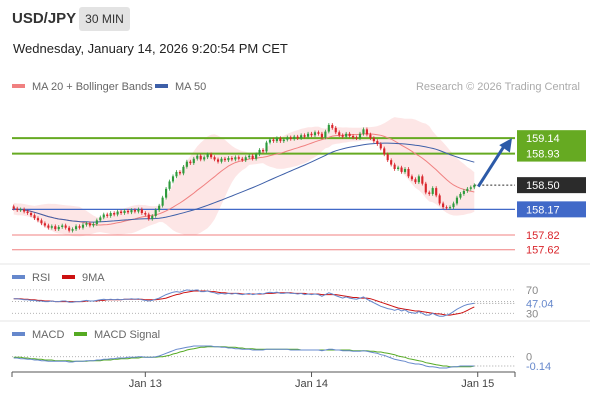 This screenshot has height=400, width=590. Describe the element at coordinates (538, 367) in the screenshot. I see `macd-last-value: -0.14` at that location.